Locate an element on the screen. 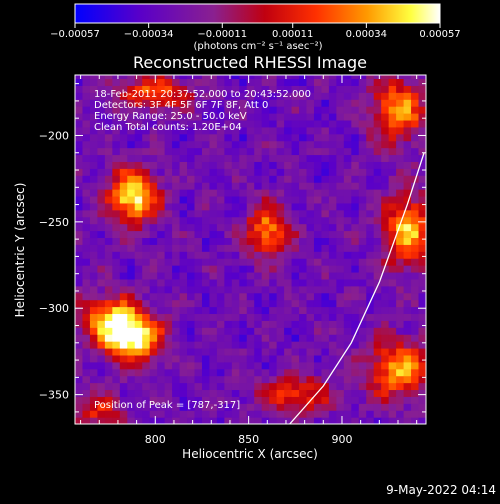 The height and width of the screenshot is (504, 500). annotation-energy: Energy Range: 25.0 - 50.0 keV is located at coordinates (170, 116).